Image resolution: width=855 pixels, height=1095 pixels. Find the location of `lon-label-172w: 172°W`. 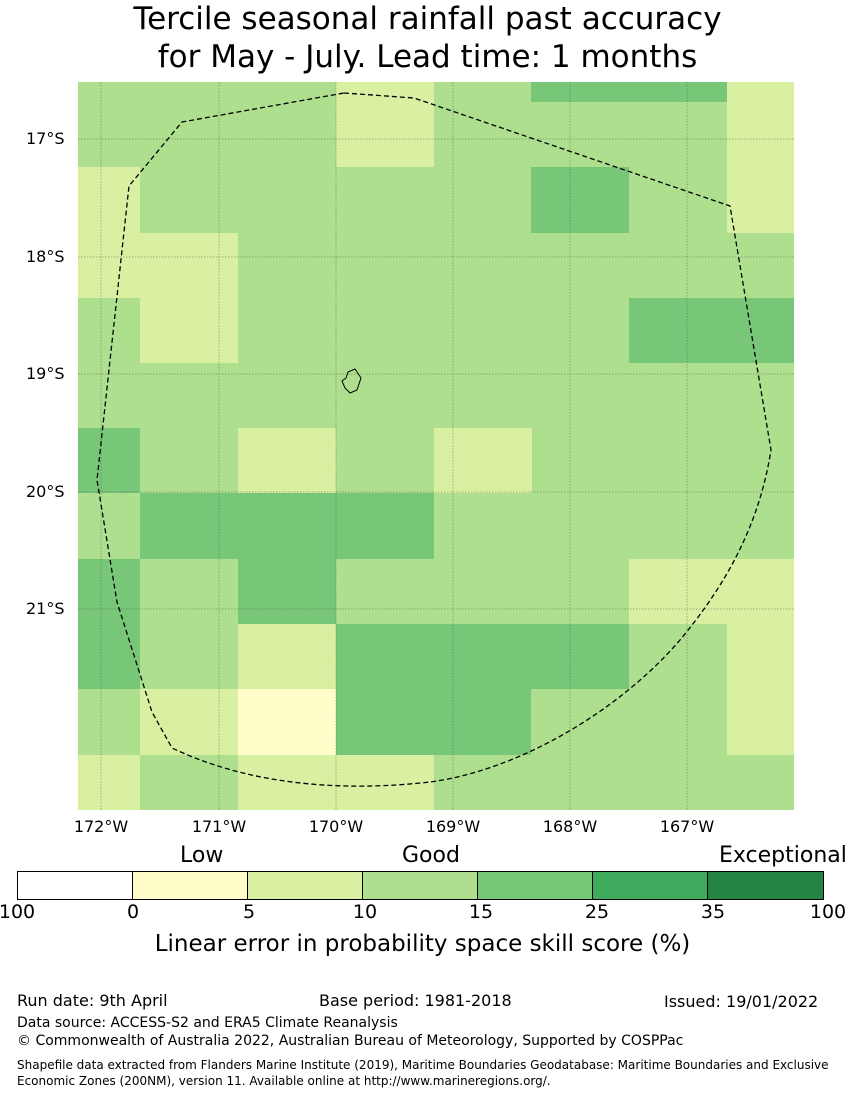

lon-label-172w: 172°W is located at coordinates (101, 826).